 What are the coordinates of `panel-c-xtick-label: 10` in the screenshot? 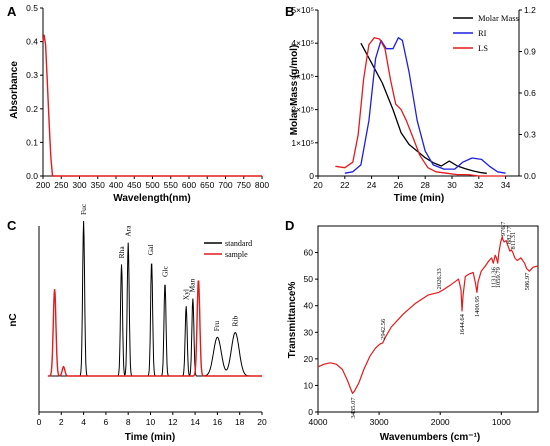 It's located at (151, 422).